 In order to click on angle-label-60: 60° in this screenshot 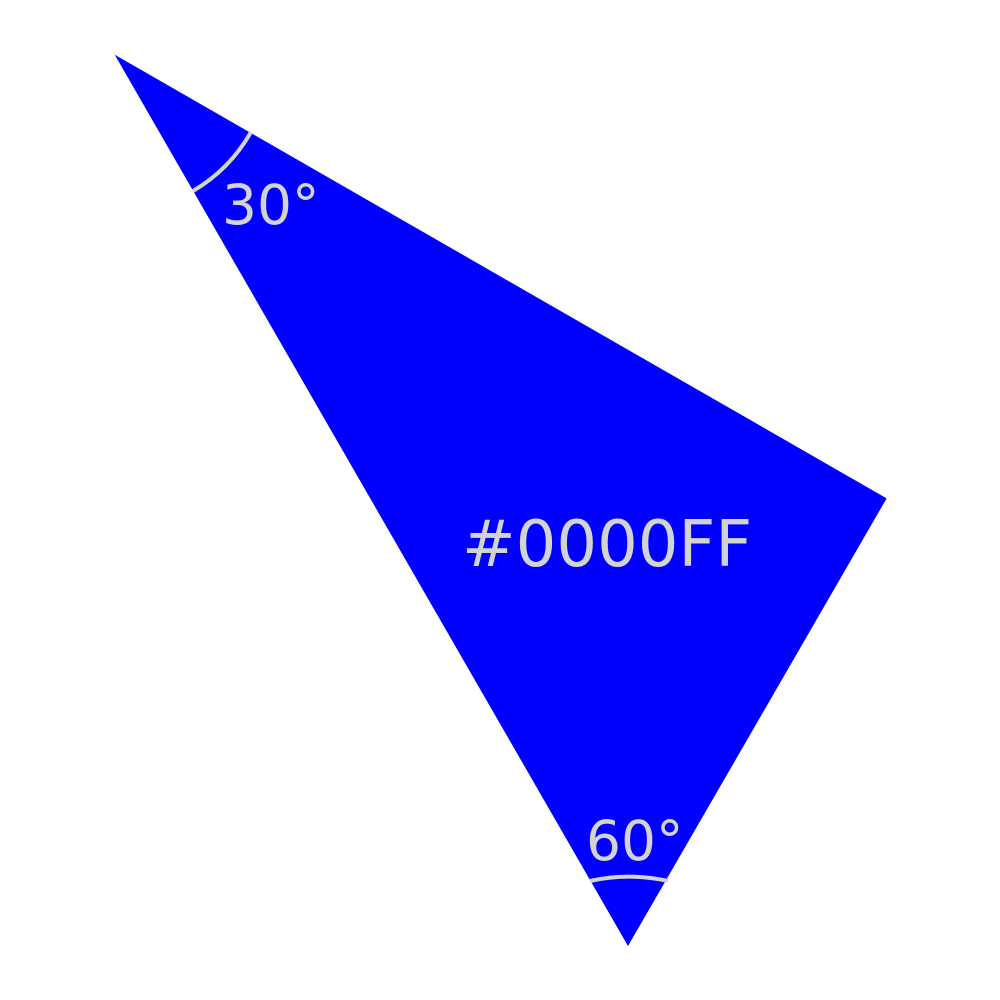, I will do `click(635, 841)`.